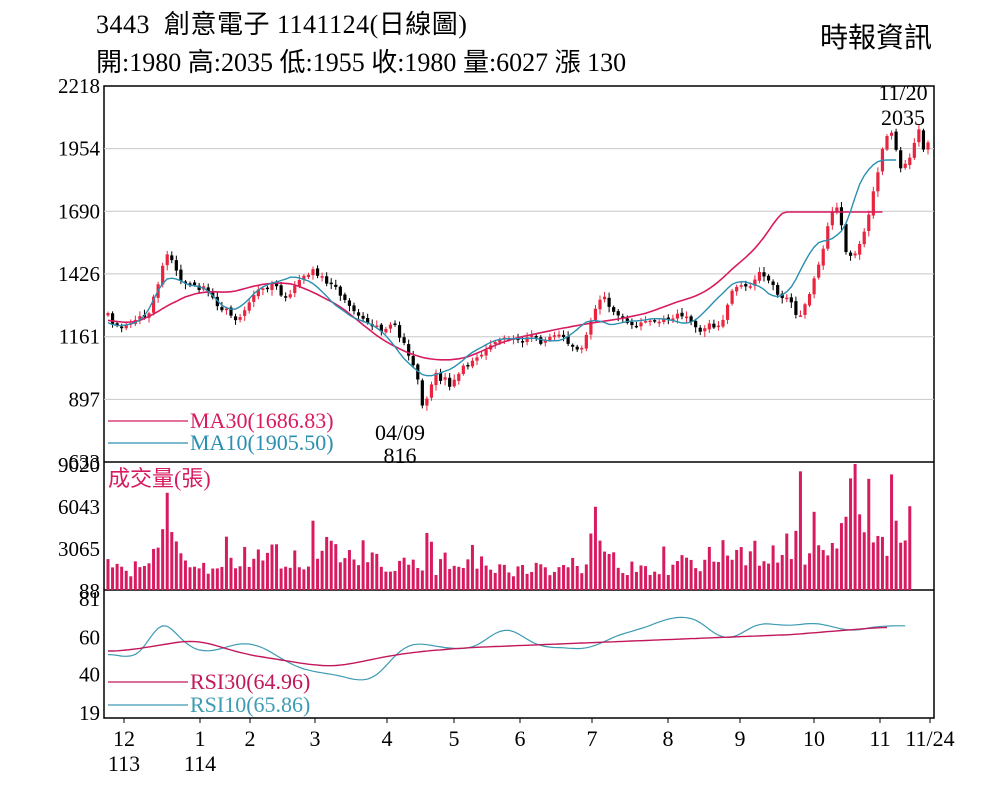 The image size is (1000, 800). Describe the element at coordinates (387, 738) in the screenshot. I see `x-tick-label: 4` at that location.